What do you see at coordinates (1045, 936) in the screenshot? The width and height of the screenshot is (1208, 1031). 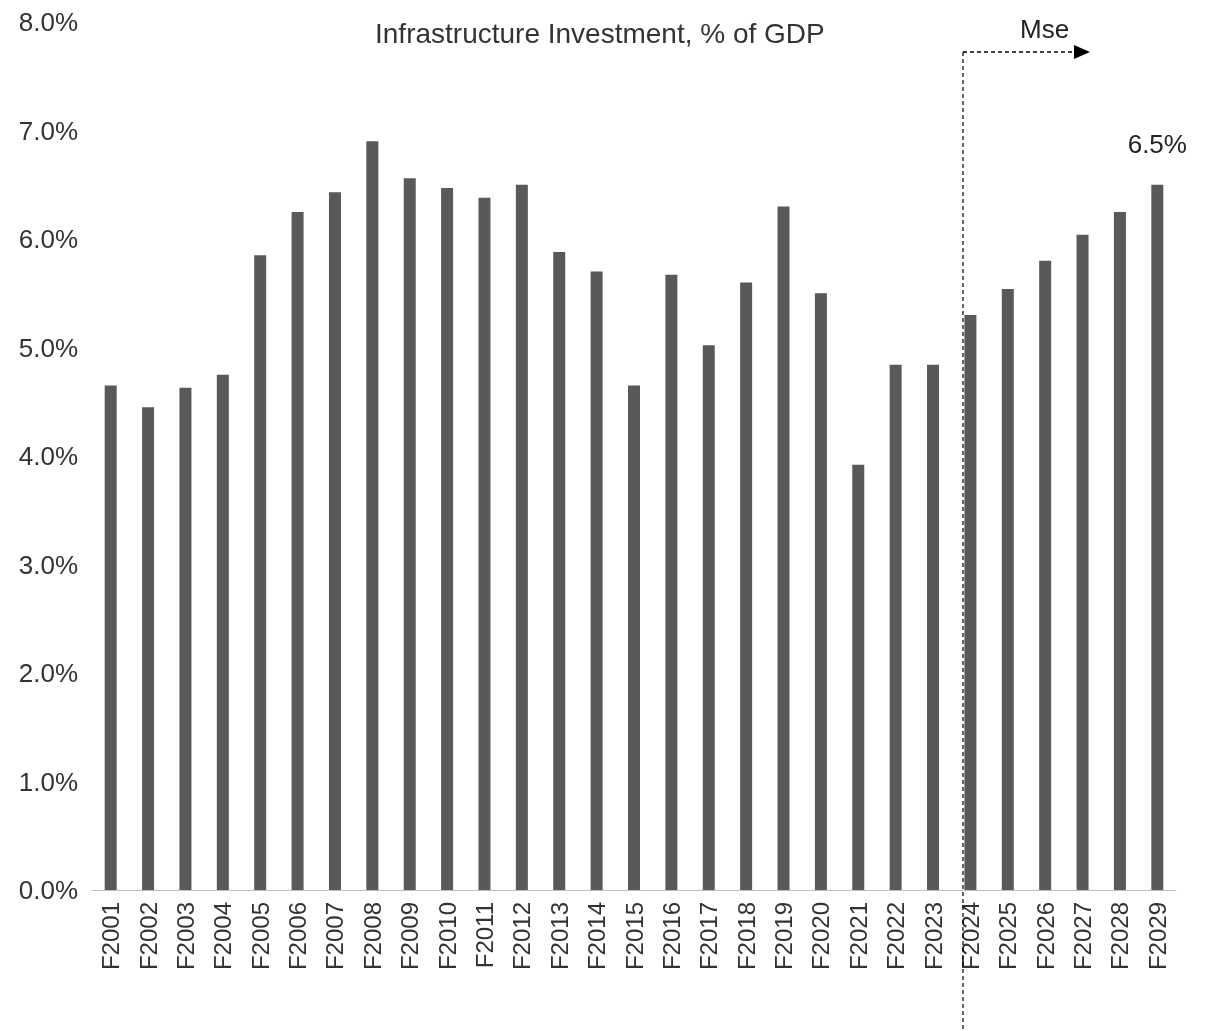 I see `x-tick-label: F2026` at bounding box center [1045, 936].